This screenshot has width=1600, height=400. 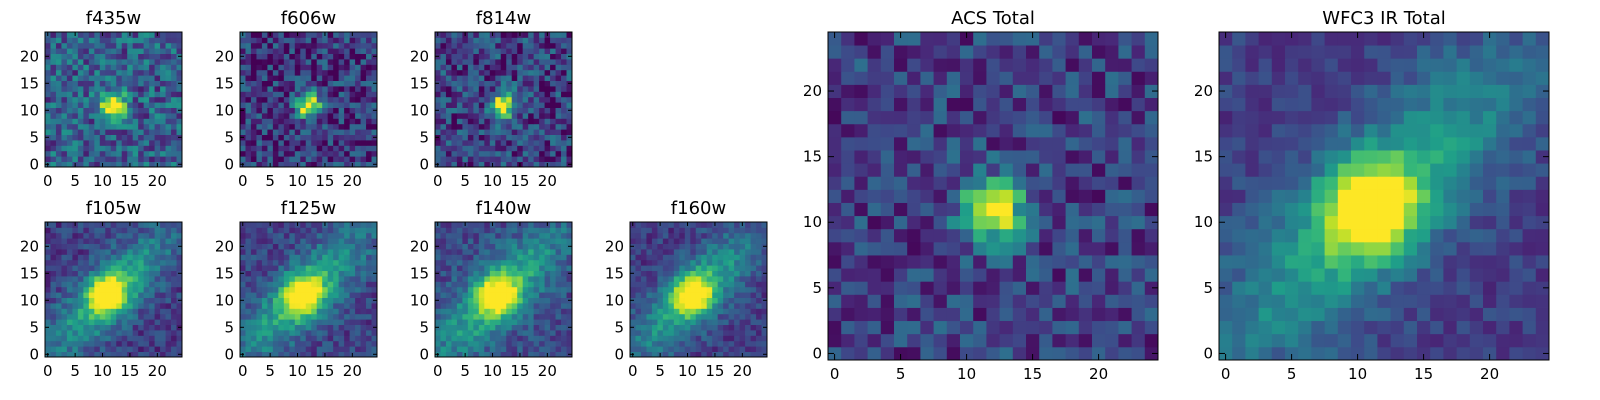 I want to click on y-tick-label: 10, so click(x=29, y=110).